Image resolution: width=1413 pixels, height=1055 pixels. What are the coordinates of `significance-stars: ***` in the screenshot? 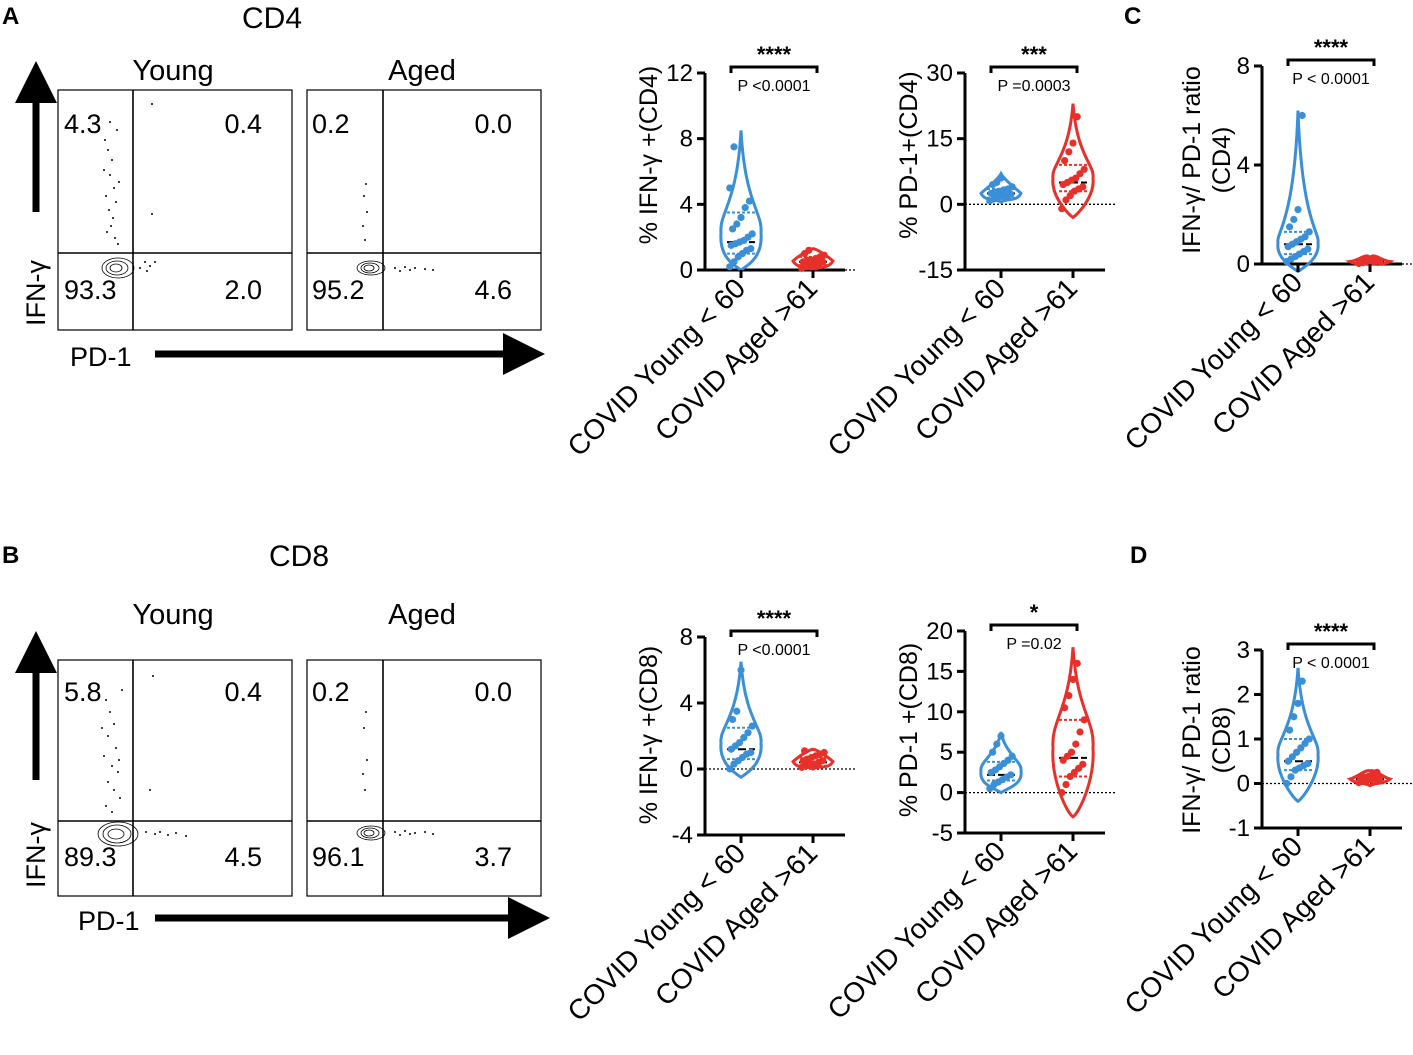 It's located at (1034, 54).